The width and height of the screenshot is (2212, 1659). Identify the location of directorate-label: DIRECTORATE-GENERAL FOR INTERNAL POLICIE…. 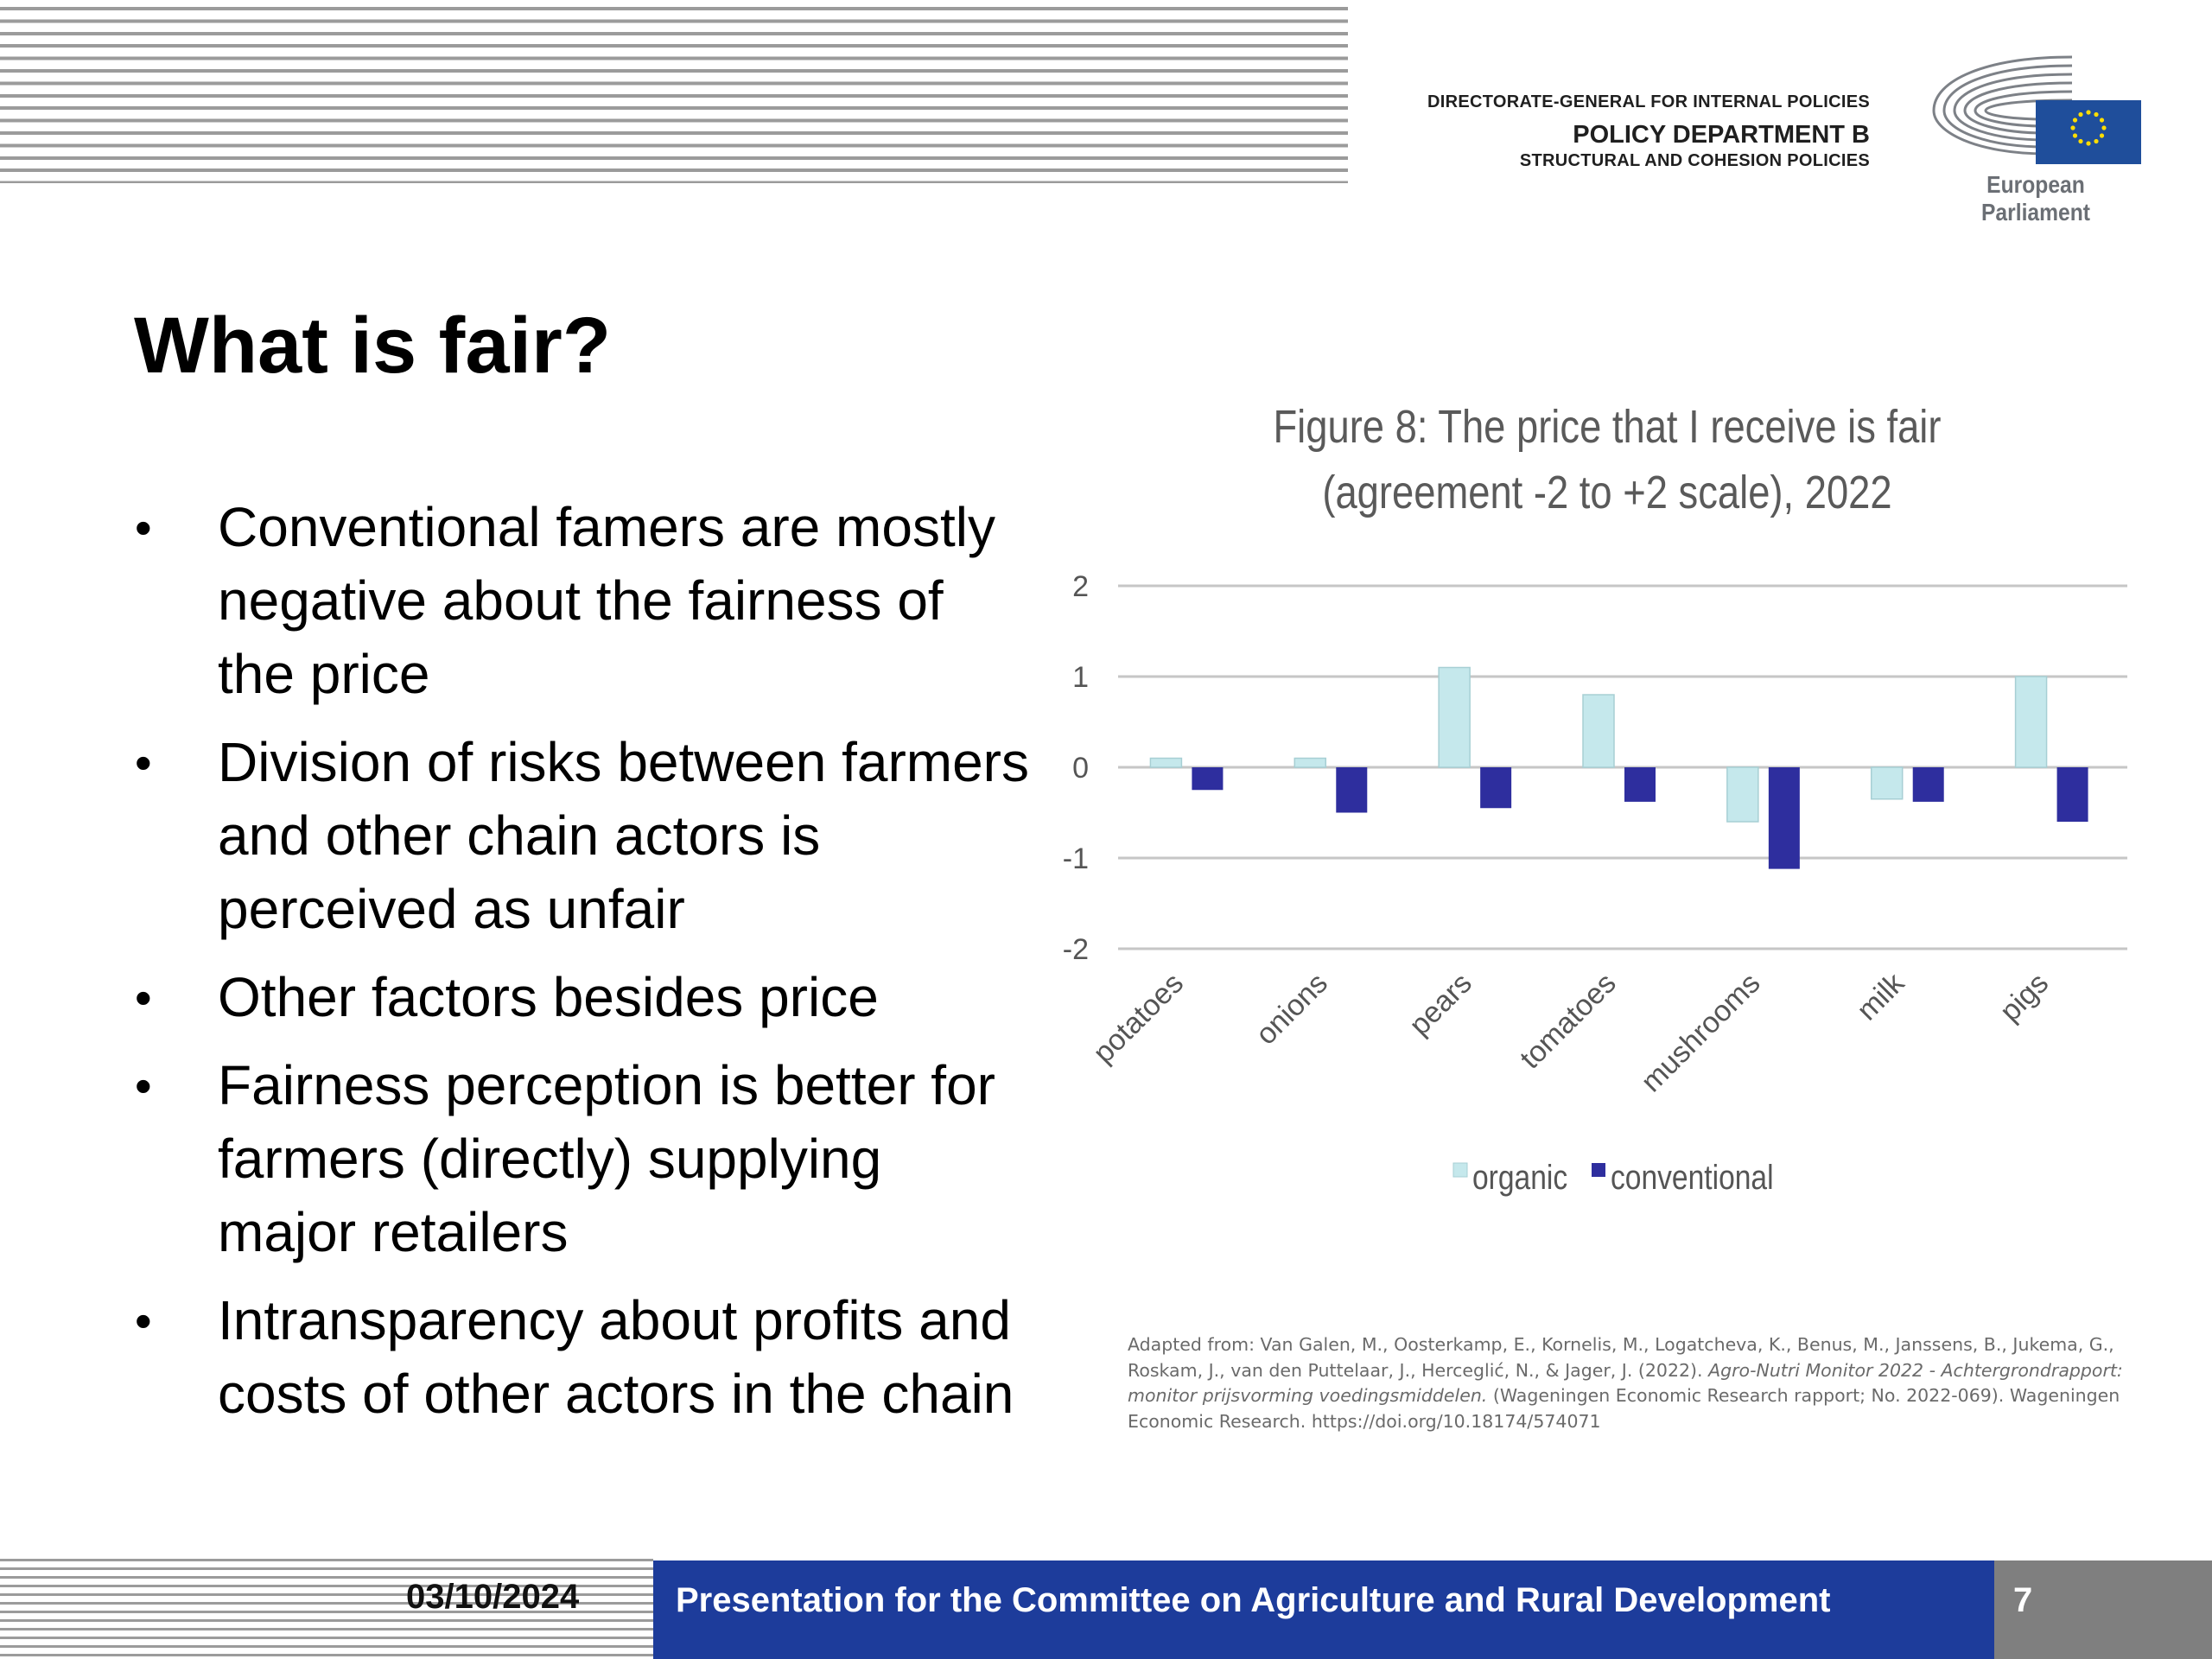
(1648, 101).